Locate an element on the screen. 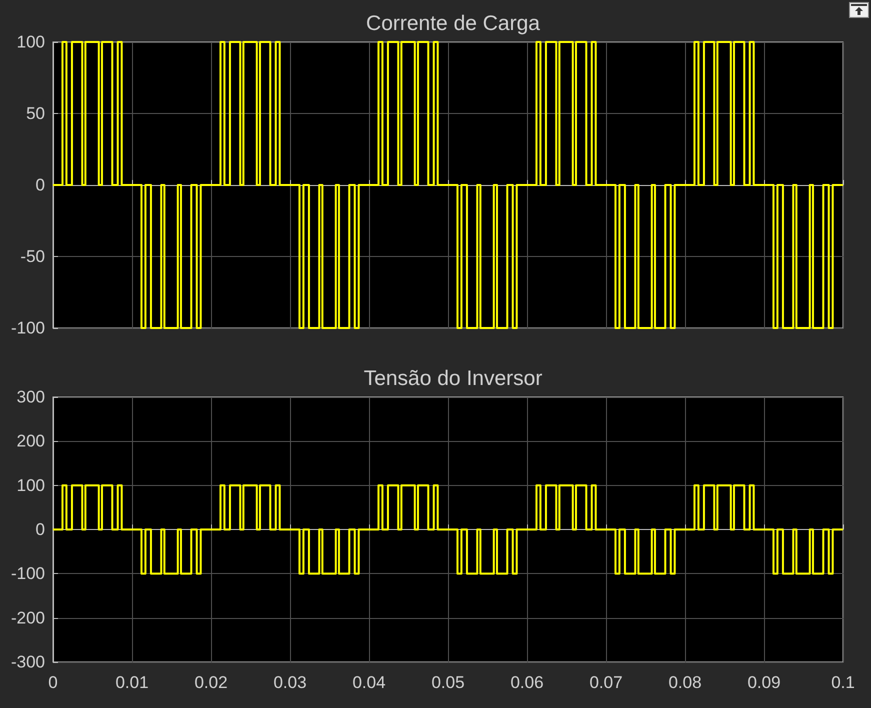  x-tick-label: 0.1 is located at coordinates (843, 682).